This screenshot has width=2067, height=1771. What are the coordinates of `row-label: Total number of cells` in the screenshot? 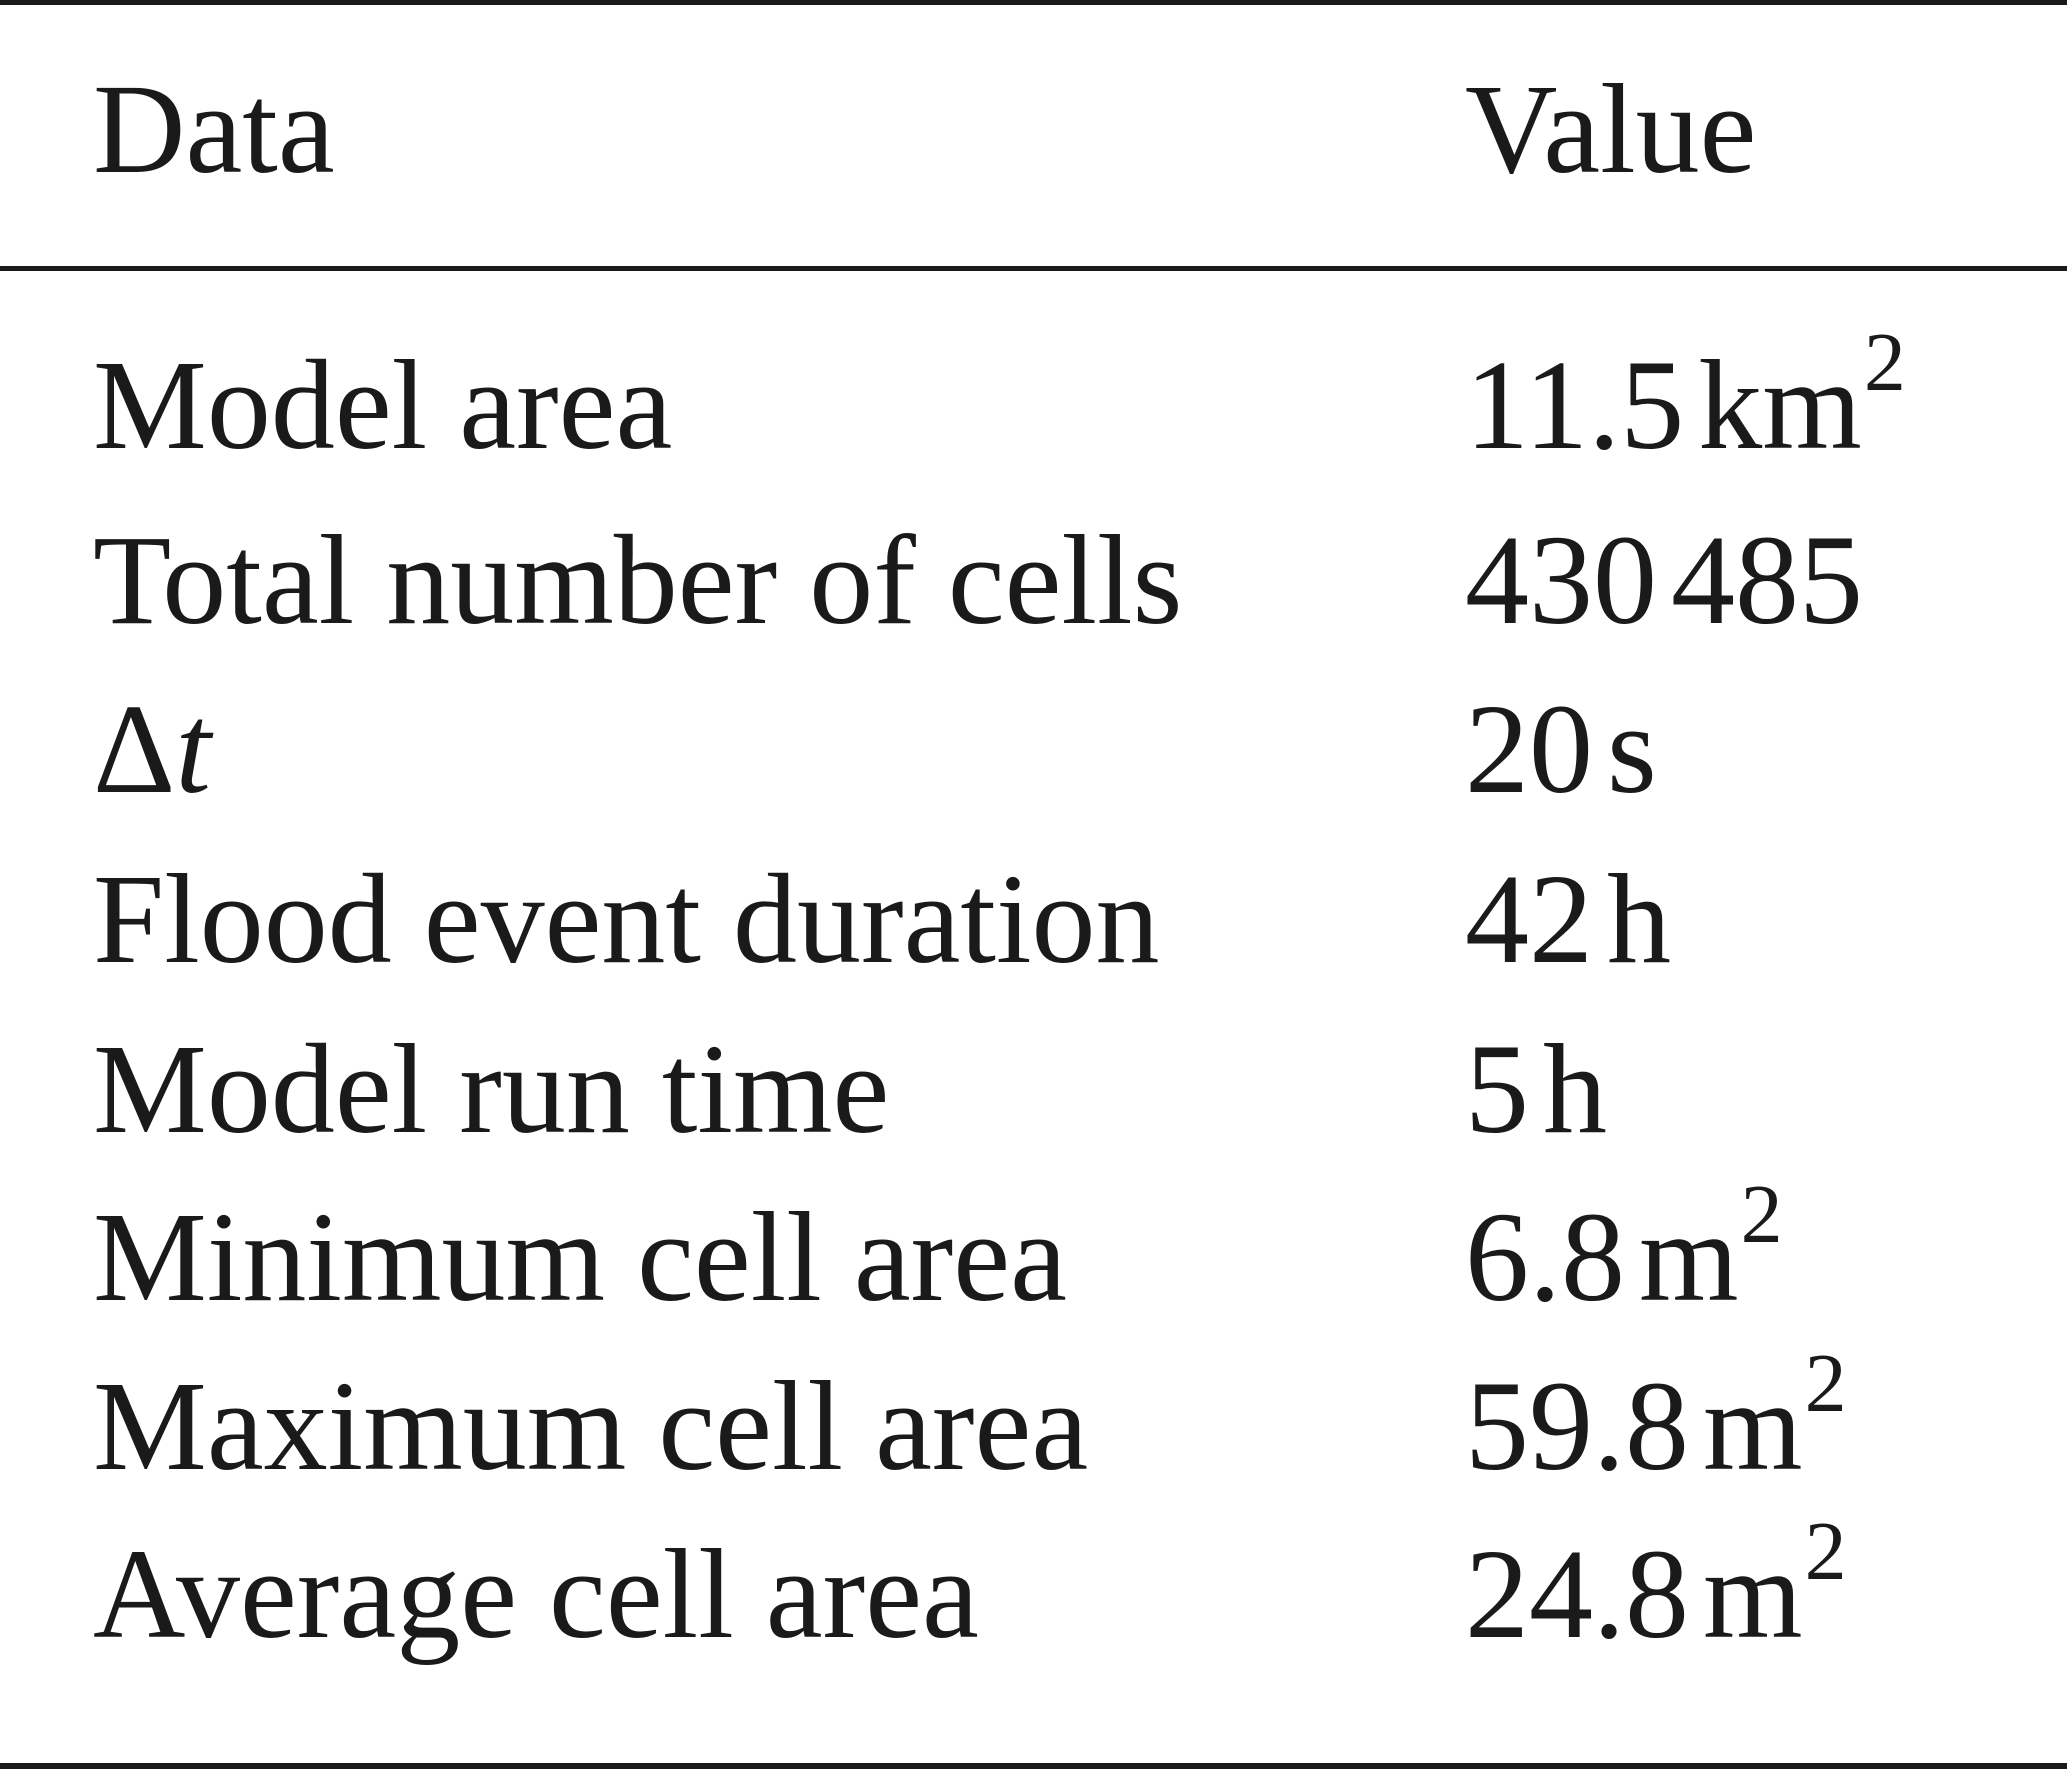 It's located at (638, 580).